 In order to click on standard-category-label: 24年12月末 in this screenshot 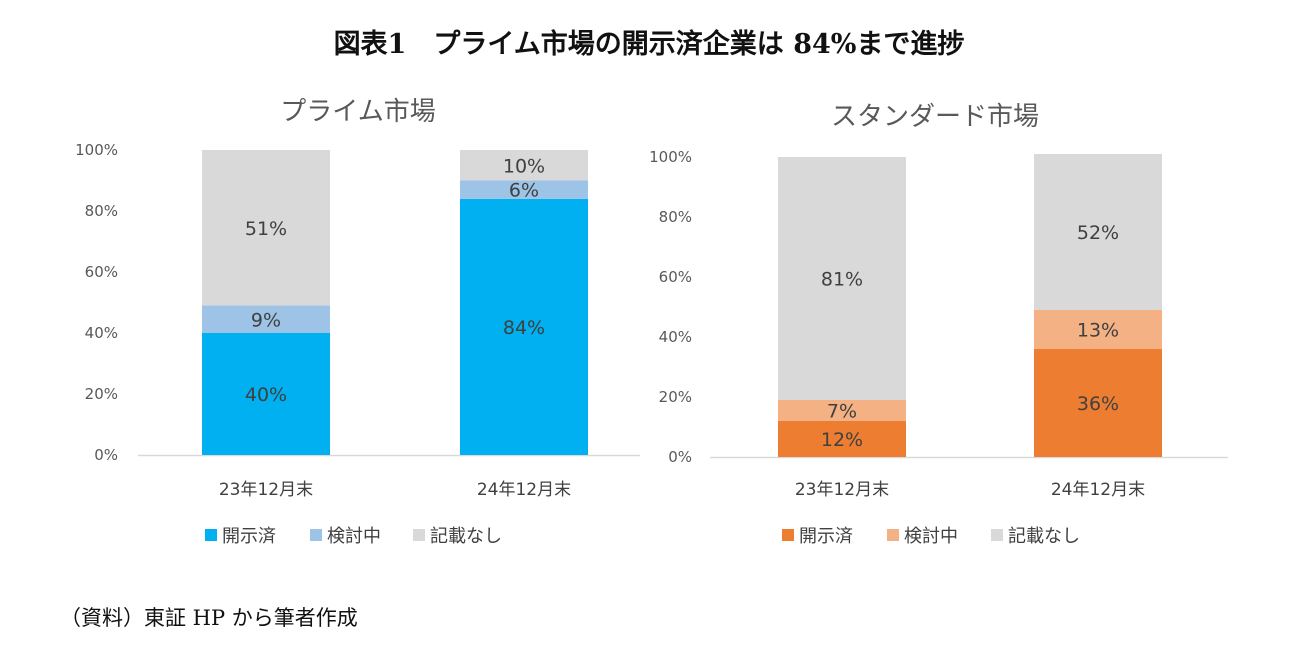, I will do `click(1098, 490)`.